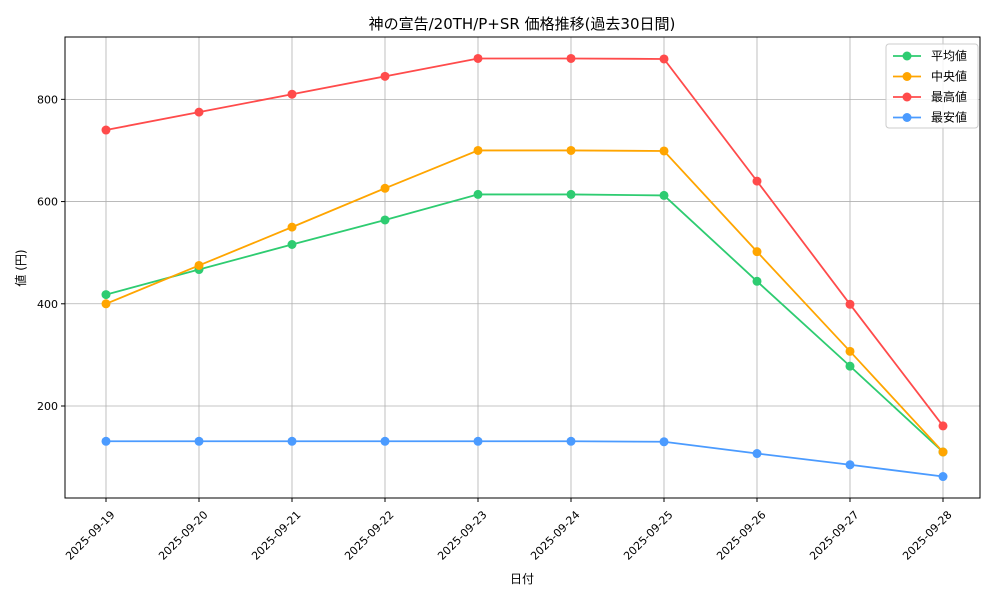 This screenshot has height=604, width=1000. I want to click on legend-label: 平均値, so click(949, 55).